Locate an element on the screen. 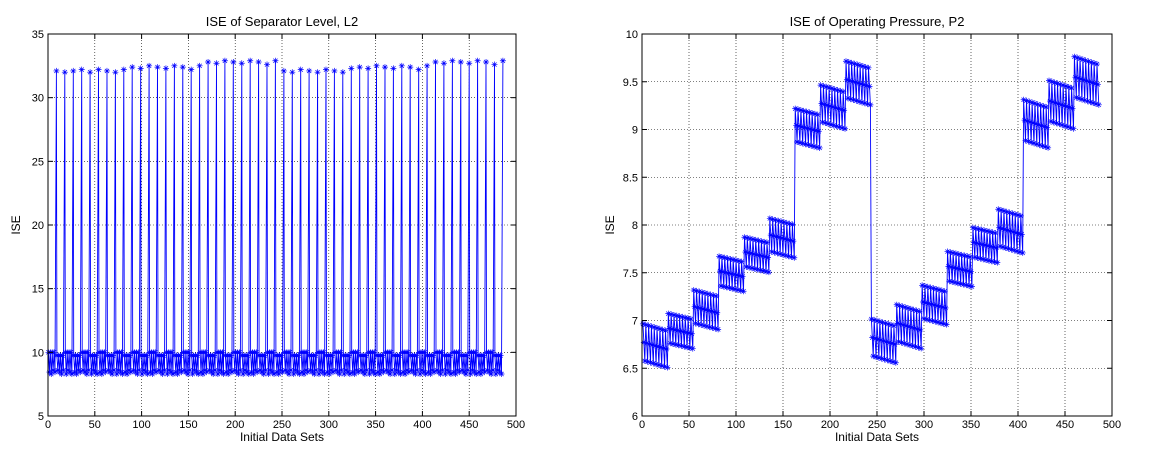  x-tick-label: 250 is located at coordinates (877, 425).